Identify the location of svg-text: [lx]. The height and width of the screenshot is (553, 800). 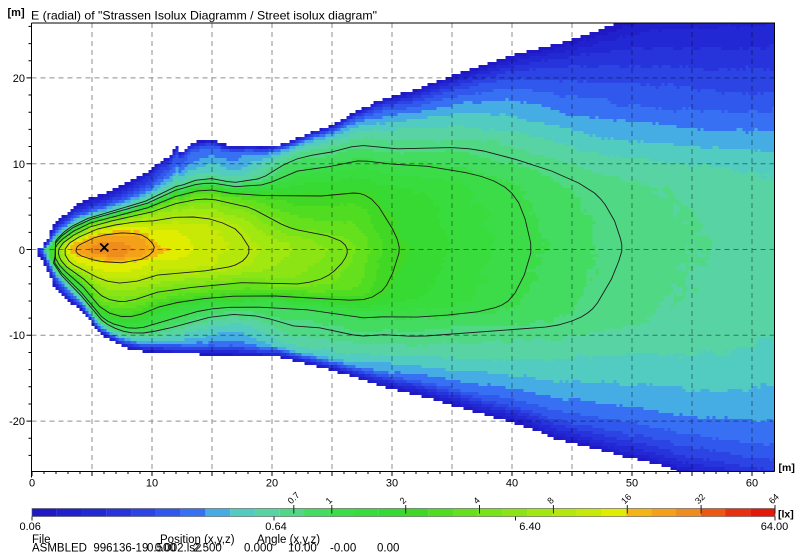
(786, 515).